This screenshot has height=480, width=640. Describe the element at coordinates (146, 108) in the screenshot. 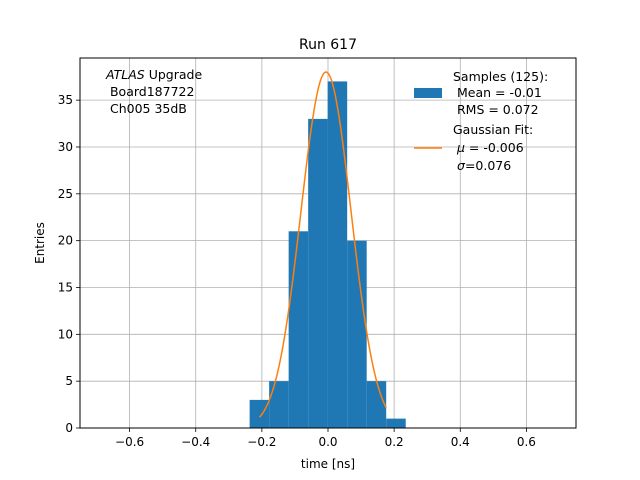

I see `annotation-line-3: Ch005 35dB` at that location.